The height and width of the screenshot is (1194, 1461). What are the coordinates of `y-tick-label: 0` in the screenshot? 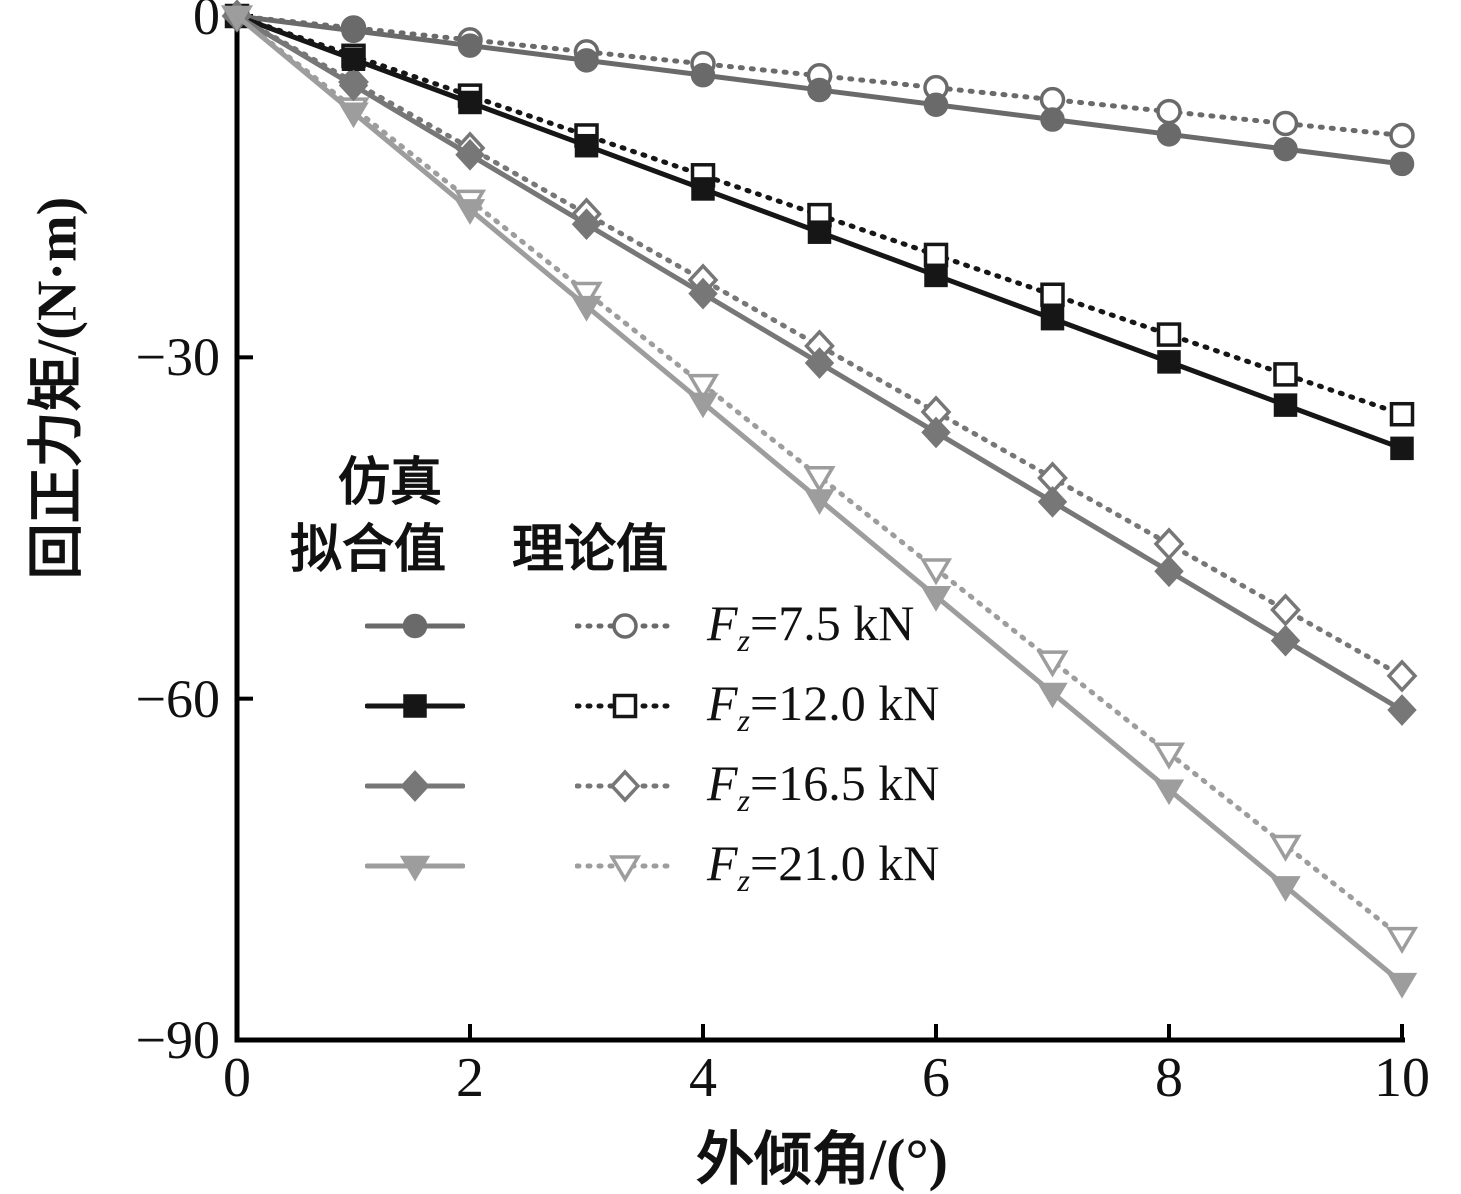 It's located at (206, 23).